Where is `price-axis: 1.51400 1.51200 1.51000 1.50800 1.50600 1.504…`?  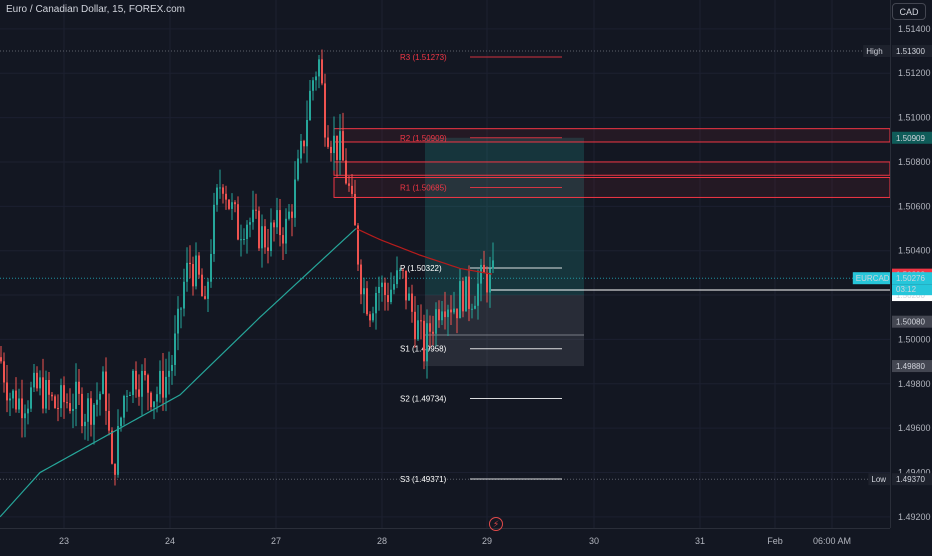 price-axis: 1.51400 1.51200 1.51000 1.50800 1.50600 1.504… is located at coordinates (911, 264).